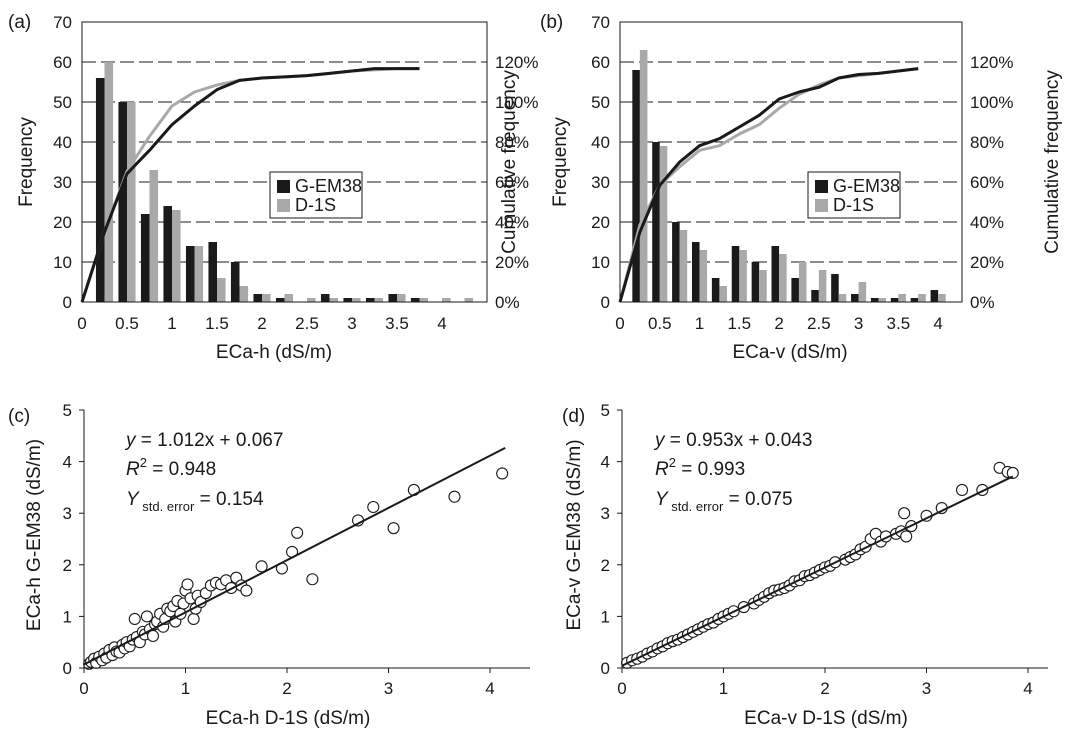 This screenshot has height=735, width=1068. What do you see at coordinates (987, 142) in the screenshot?
I see `y2-tick-label: 80%` at bounding box center [987, 142].